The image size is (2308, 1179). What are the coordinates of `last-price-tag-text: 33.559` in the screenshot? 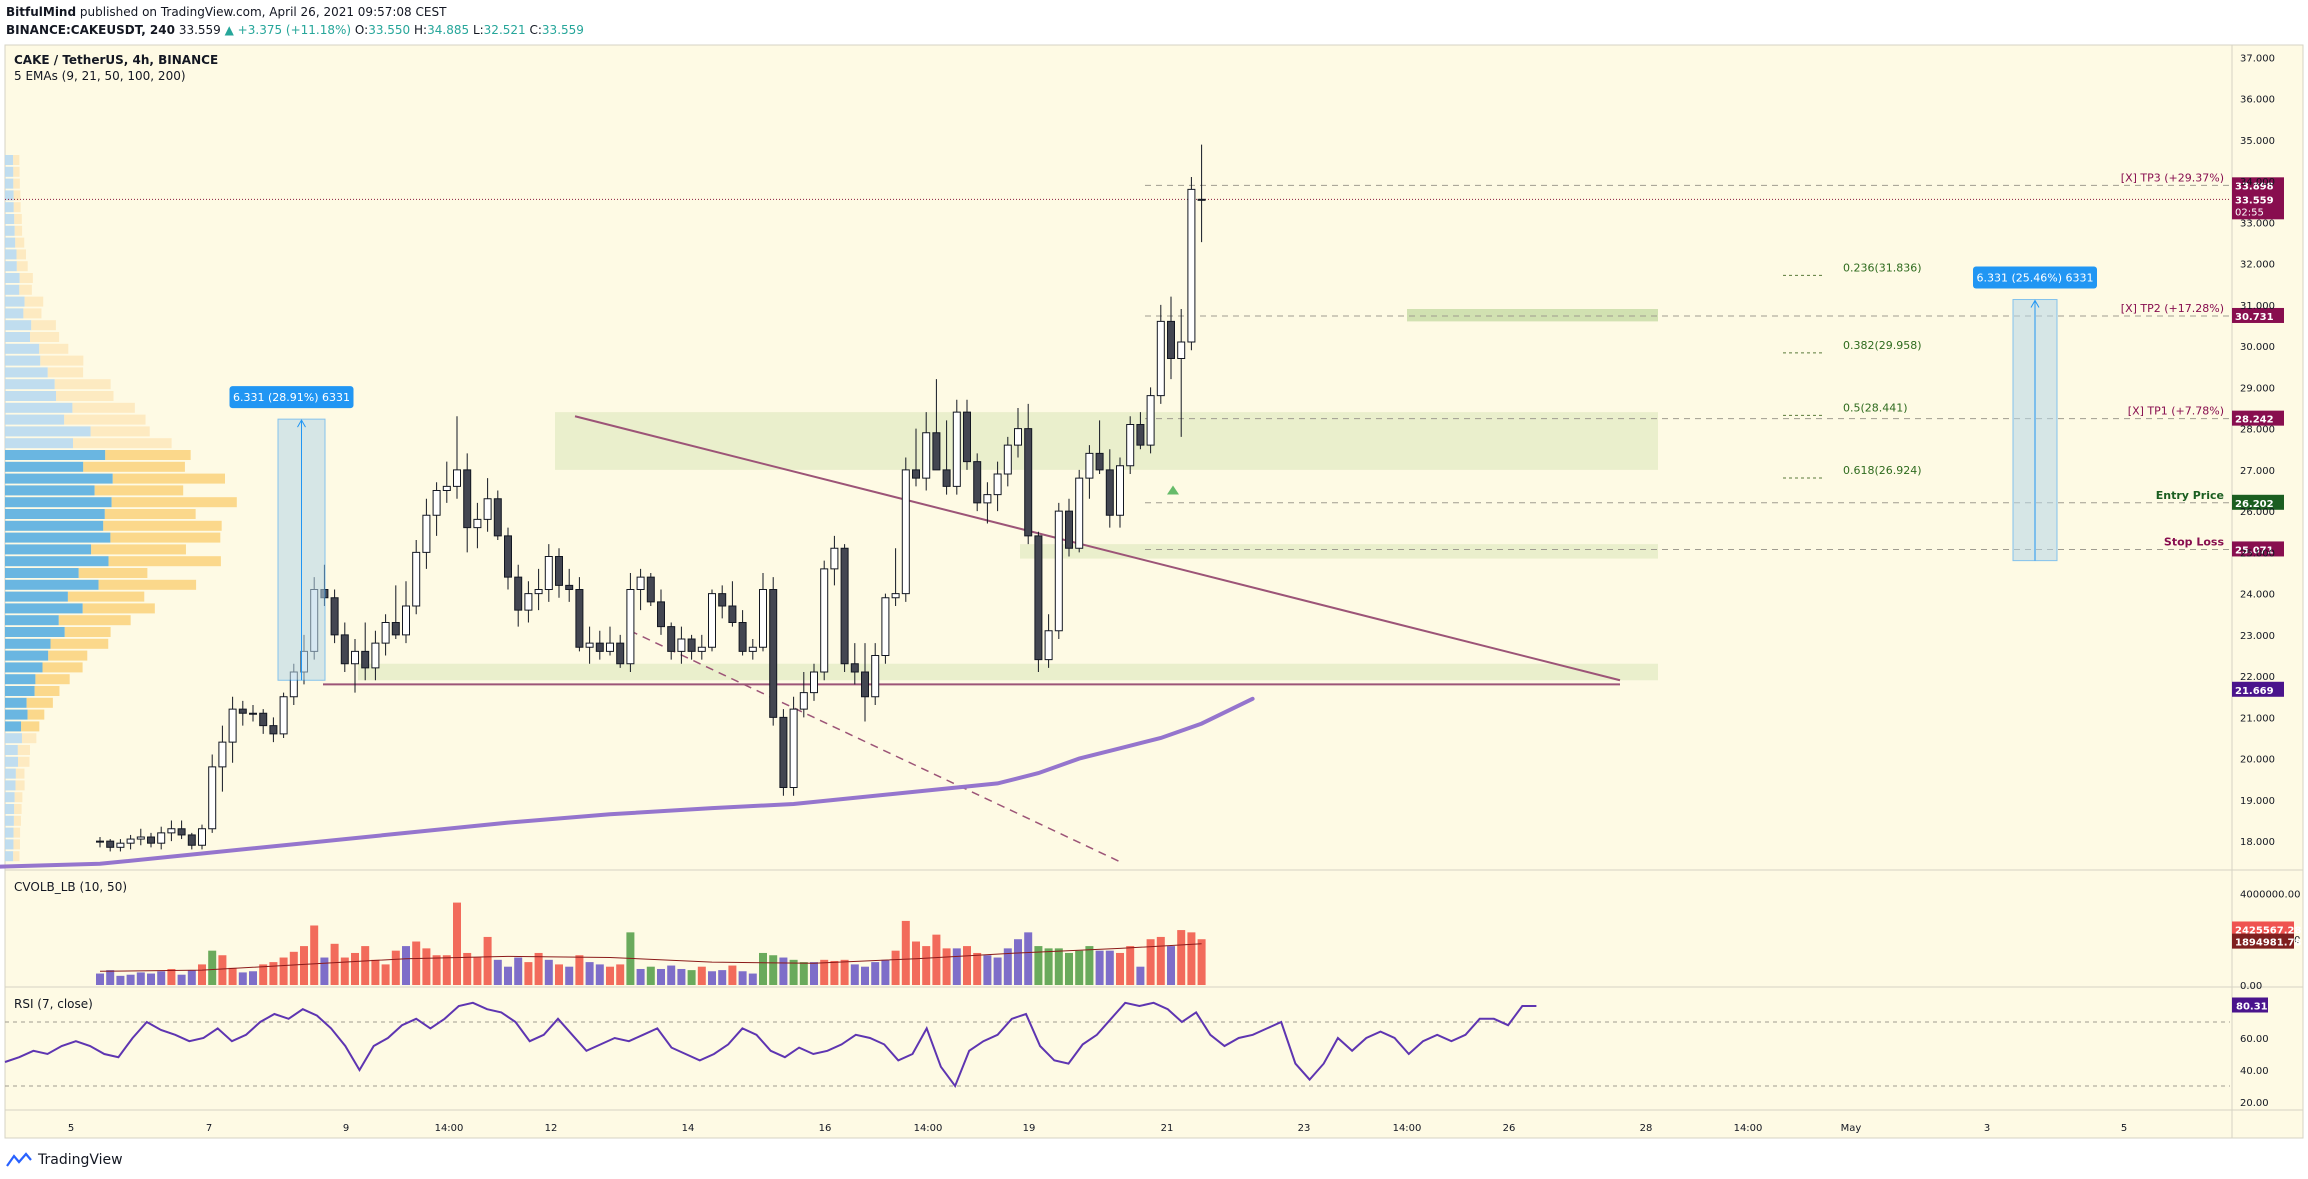 It's located at (2254, 200).